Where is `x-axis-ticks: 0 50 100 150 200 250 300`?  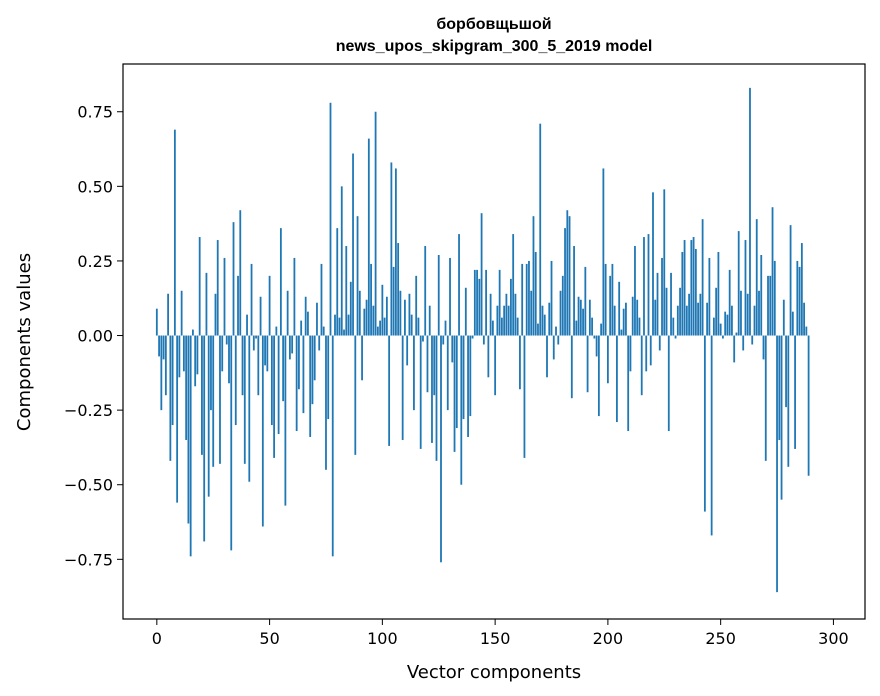 x-axis-ticks: 0 50 100 150 200 250 300 is located at coordinates (500, 633).